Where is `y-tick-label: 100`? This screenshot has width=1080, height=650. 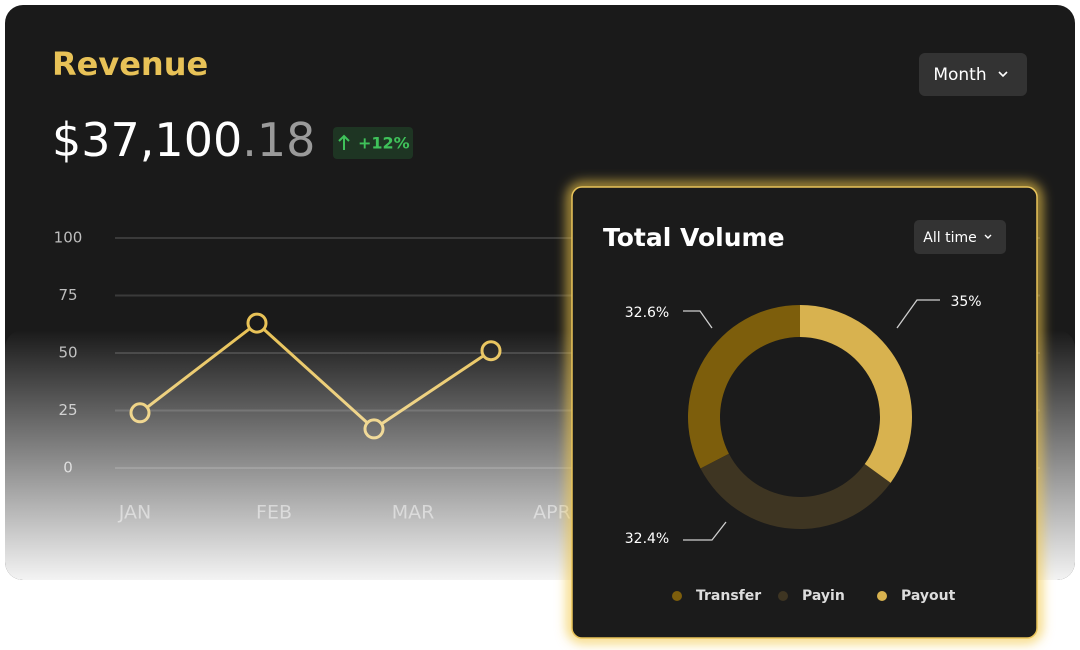
y-tick-label: 100 is located at coordinates (68, 238).